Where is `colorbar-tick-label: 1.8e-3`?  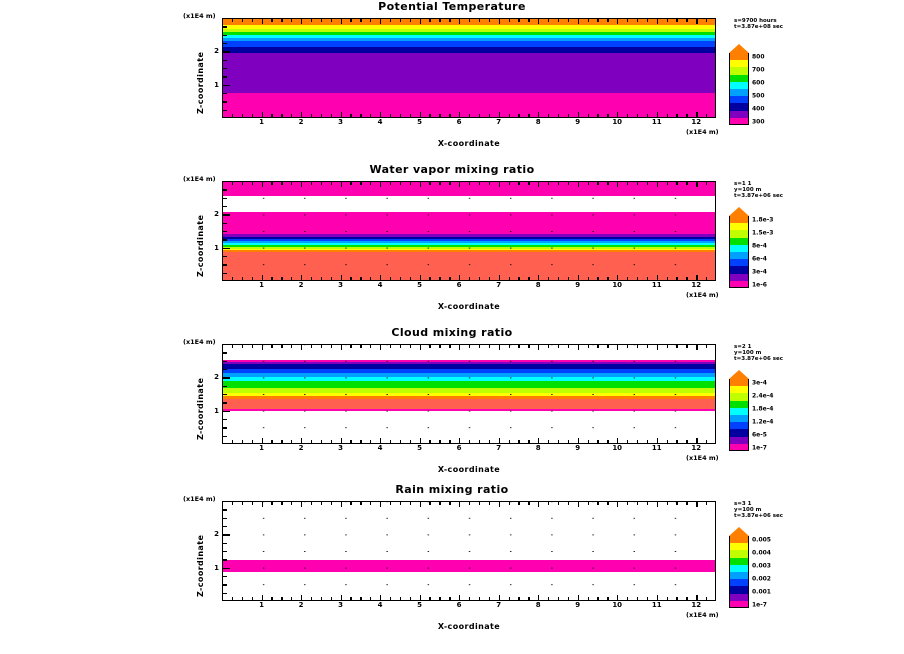 colorbar-tick-label: 1.8e-3 is located at coordinates (763, 220).